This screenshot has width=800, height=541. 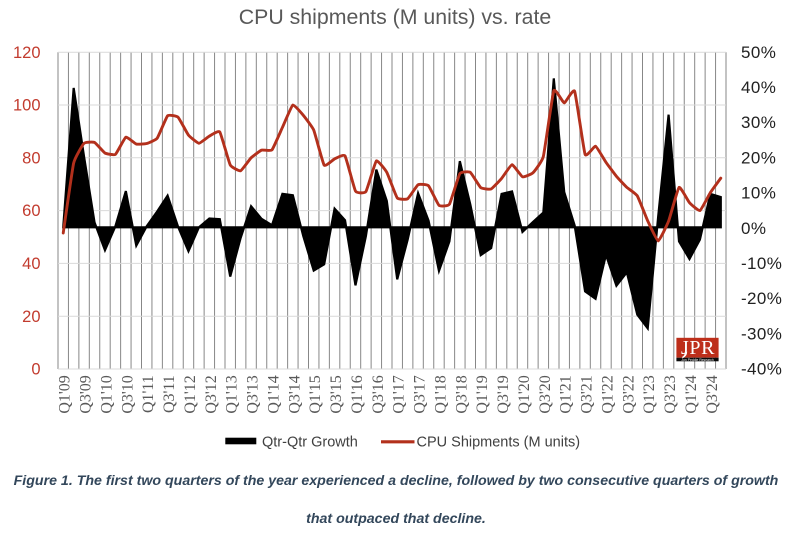 I want to click on svg-text: Q3'24, so click(x=712, y=394).